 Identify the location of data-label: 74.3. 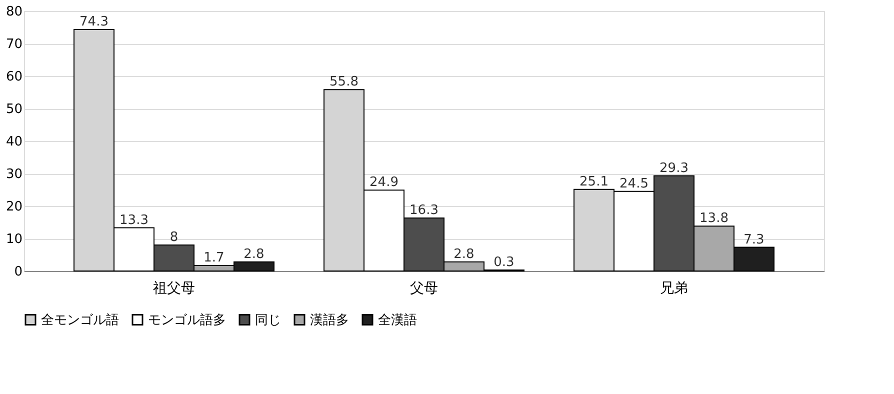
(94, 22).